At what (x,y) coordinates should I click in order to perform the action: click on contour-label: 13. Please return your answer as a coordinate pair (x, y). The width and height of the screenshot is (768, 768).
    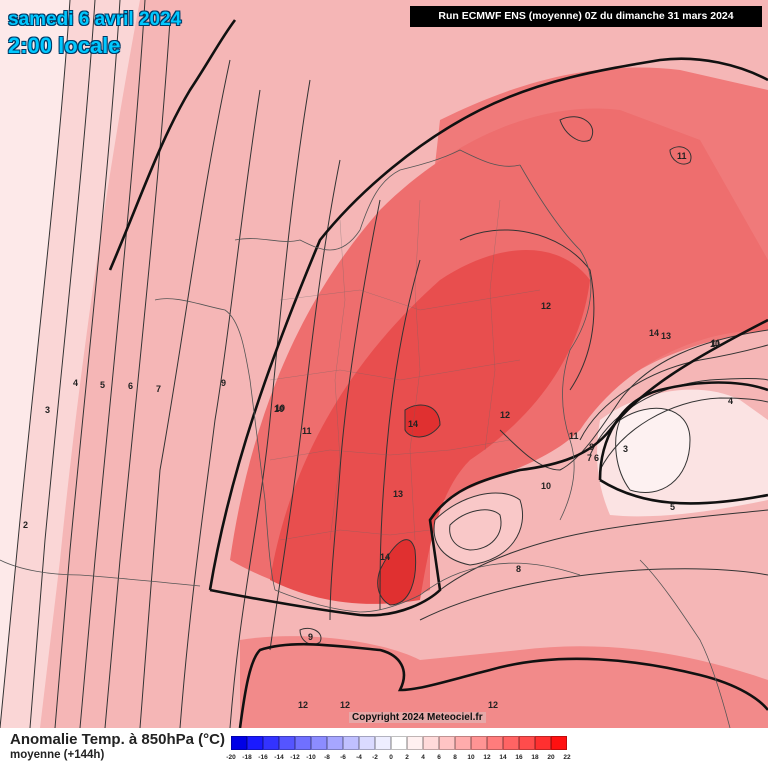
    Looking at the image, I should click on (666, 336).